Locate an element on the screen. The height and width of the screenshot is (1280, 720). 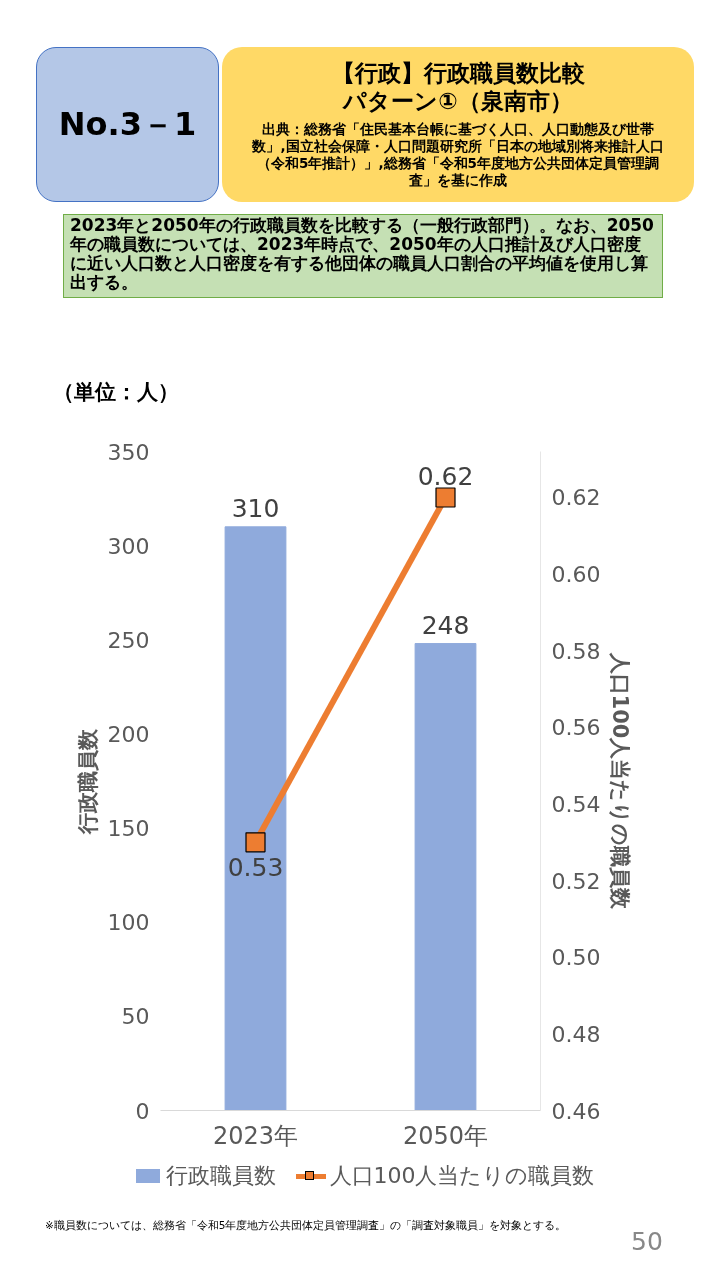
text: （単位：人） is located at coordinates (116, 392).